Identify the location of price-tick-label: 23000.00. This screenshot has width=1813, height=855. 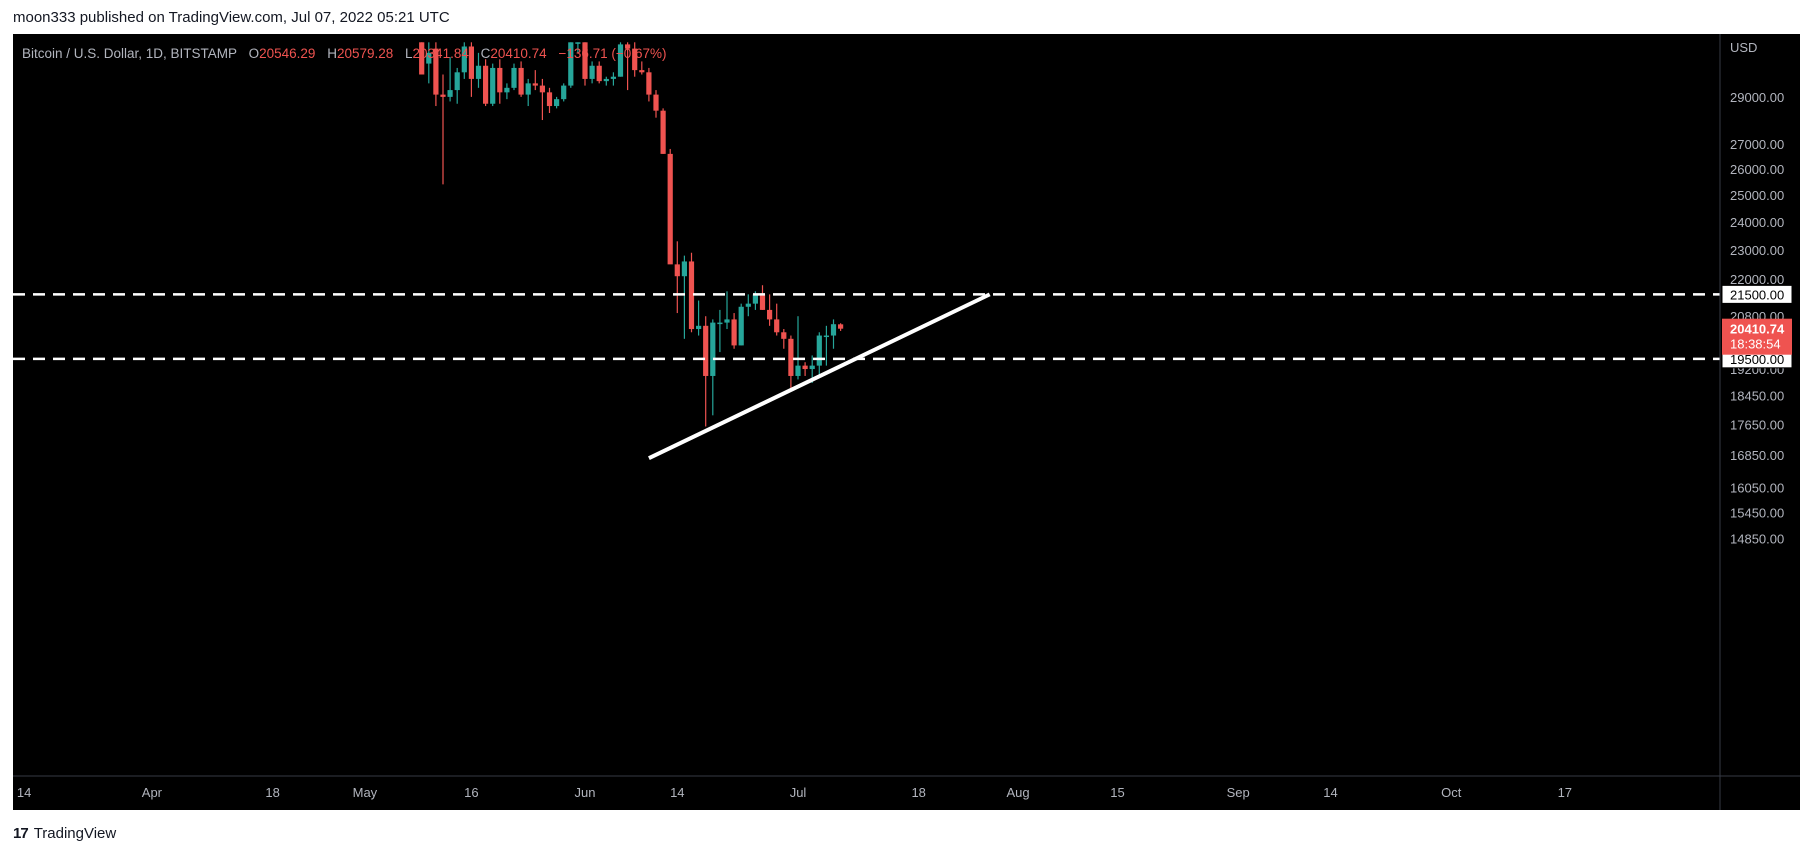
(1757, 250).